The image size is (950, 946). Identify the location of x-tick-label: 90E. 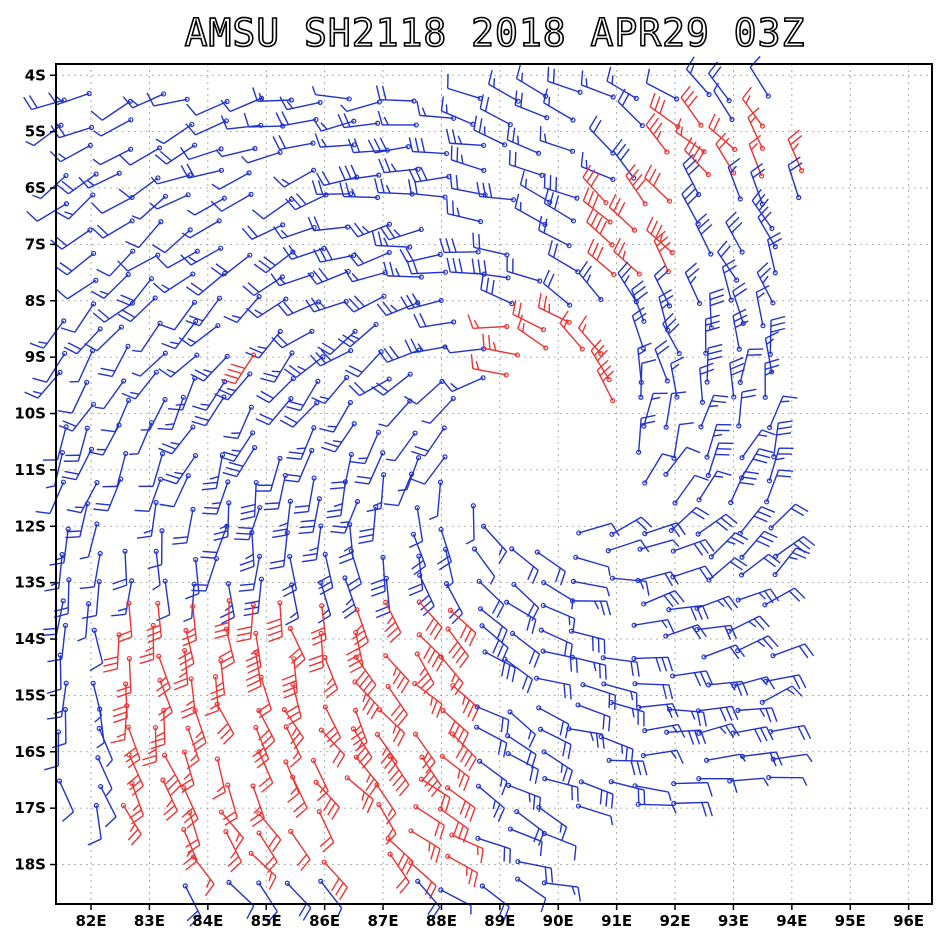
(558, 921).